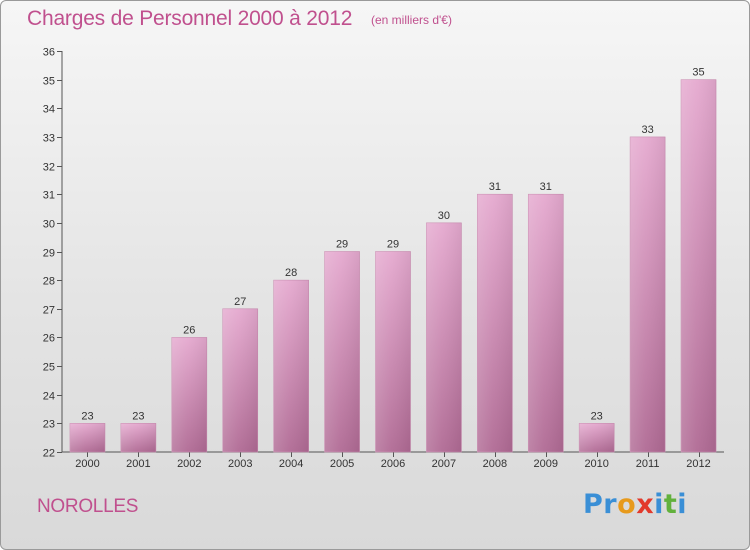  Describe the element at coordinates (645, 504) in the screenshot. I see `logo-letter: x` at that location.